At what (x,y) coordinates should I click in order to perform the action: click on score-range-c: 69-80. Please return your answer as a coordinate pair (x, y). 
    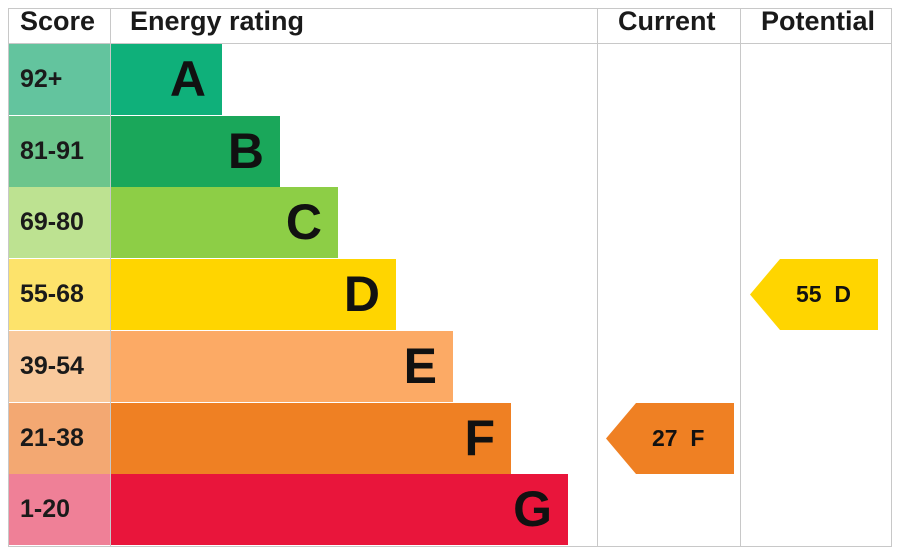
    Looking at the image, I should click on (59, 223).